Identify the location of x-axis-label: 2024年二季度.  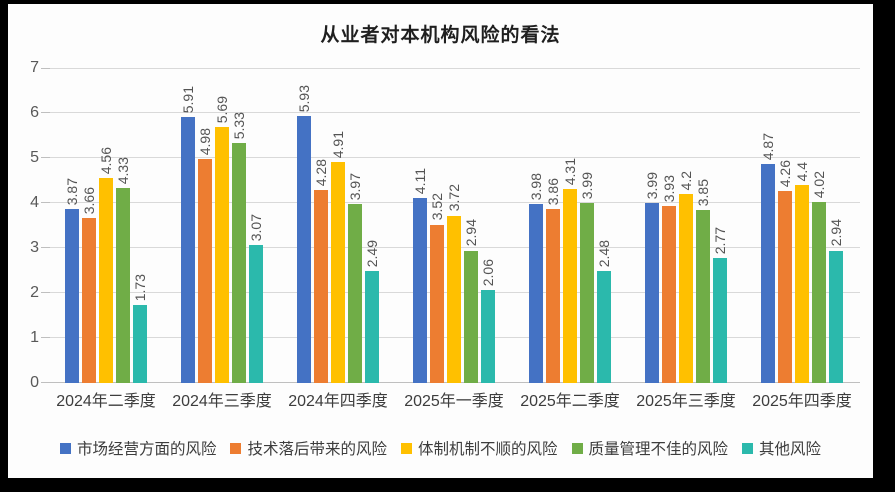
(106, 401).